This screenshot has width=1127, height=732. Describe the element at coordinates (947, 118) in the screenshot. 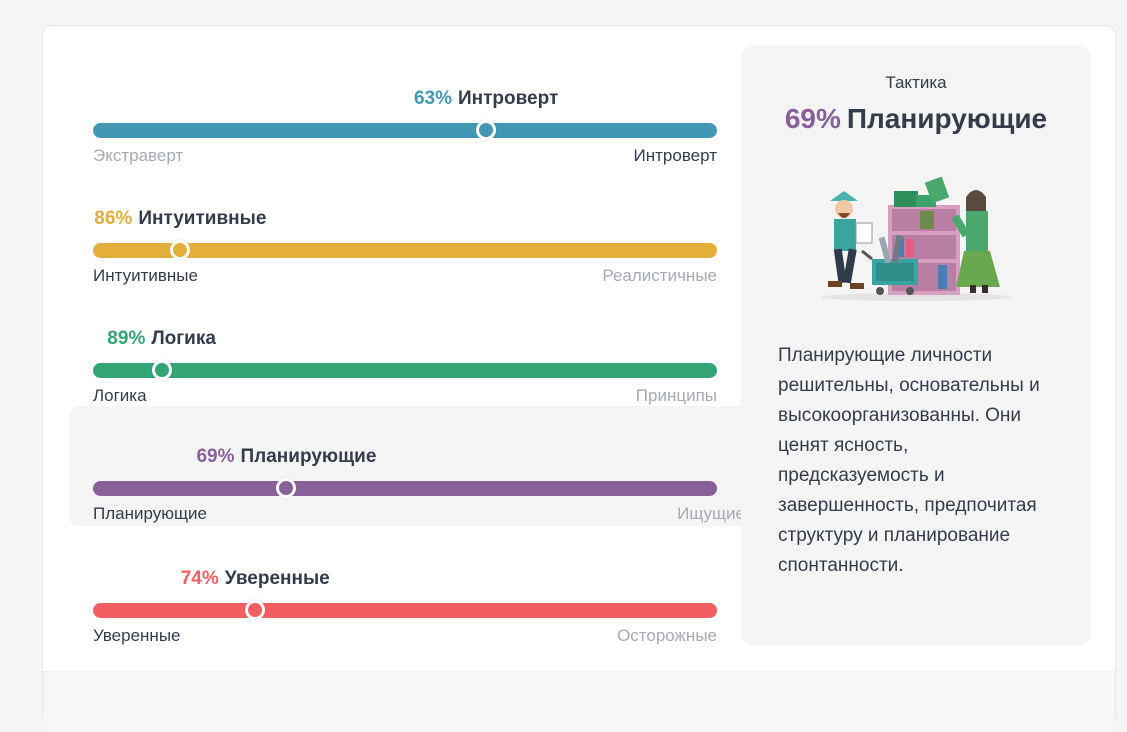

I see `trait-detail-name: Планирующие` at that location.